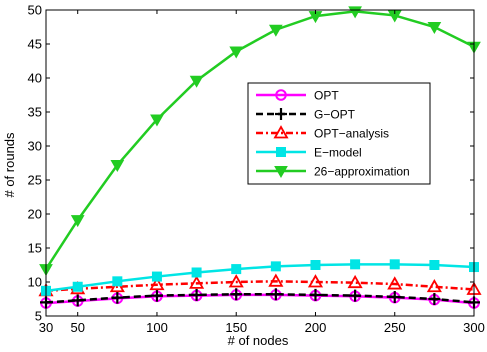 Image resolution: width=487 pixels, height=352 pixels. I want to click on legend-item: 26−approximation, so click(333, 172).